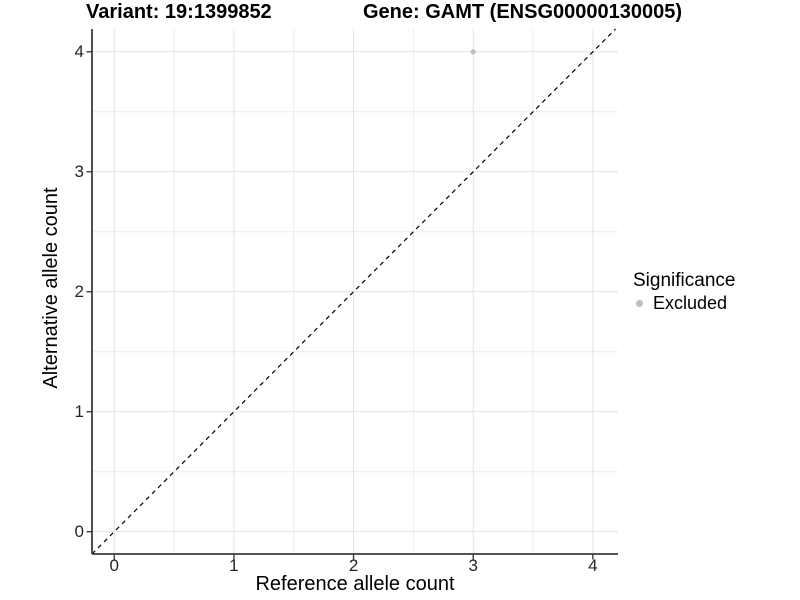 This screenshot has width=800, height=600. I want to click on legend: Significance Excluded, so click(684, 292).